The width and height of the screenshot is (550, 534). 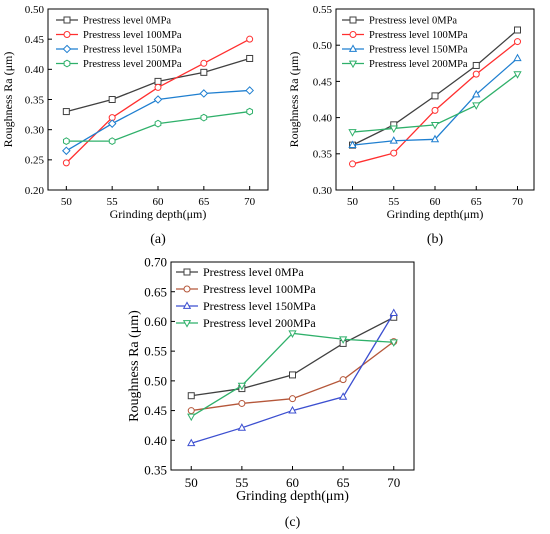 I want to click on series-line, so click(x=435, y=101).